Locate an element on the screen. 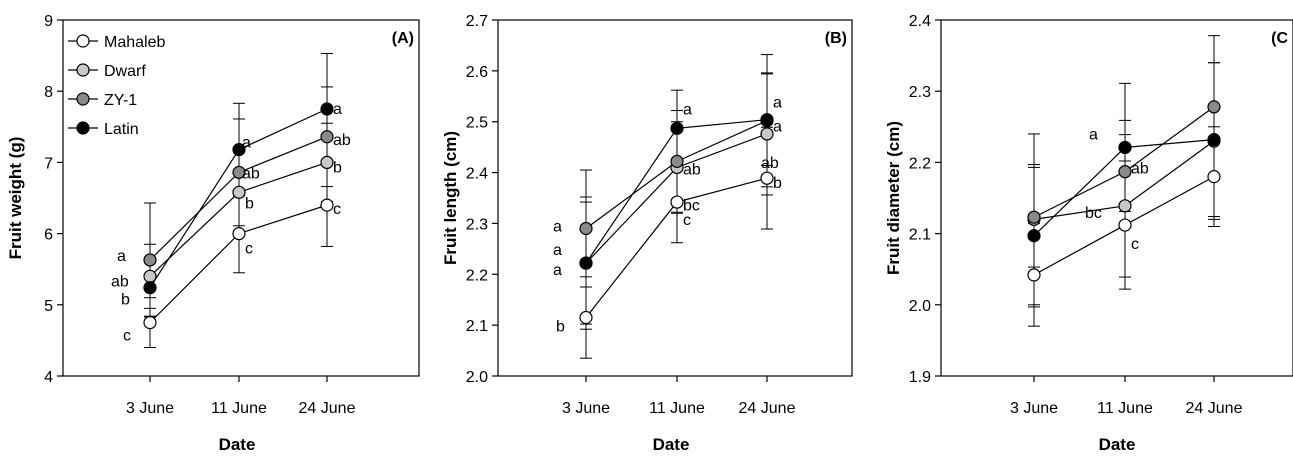 Image resolution: width=1293 pixels, height=460 pixels. legend-label: Latin is located at coordinates (121, 129).